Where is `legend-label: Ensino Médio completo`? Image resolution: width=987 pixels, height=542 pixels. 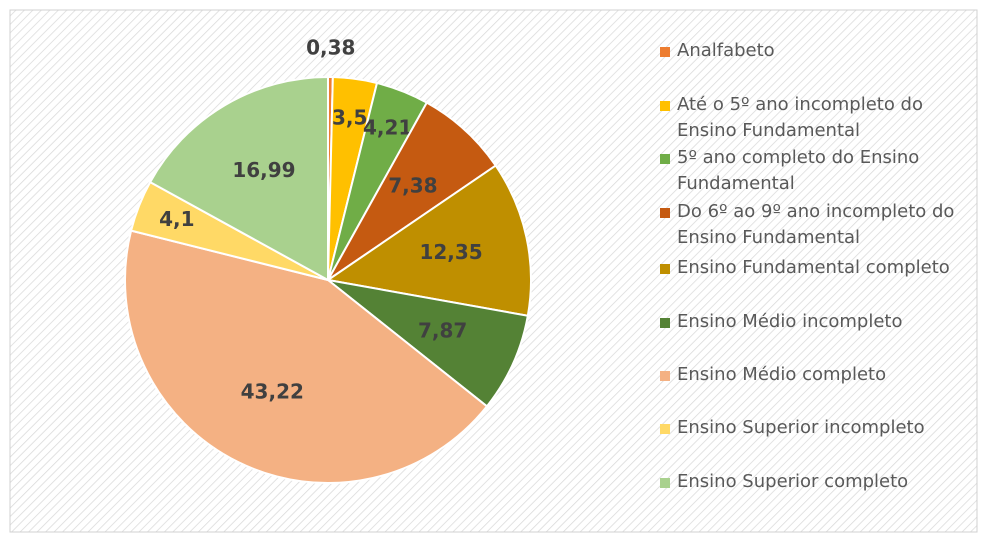
legend-label: Ensino Médio completo is located at coordinates (782, 374).